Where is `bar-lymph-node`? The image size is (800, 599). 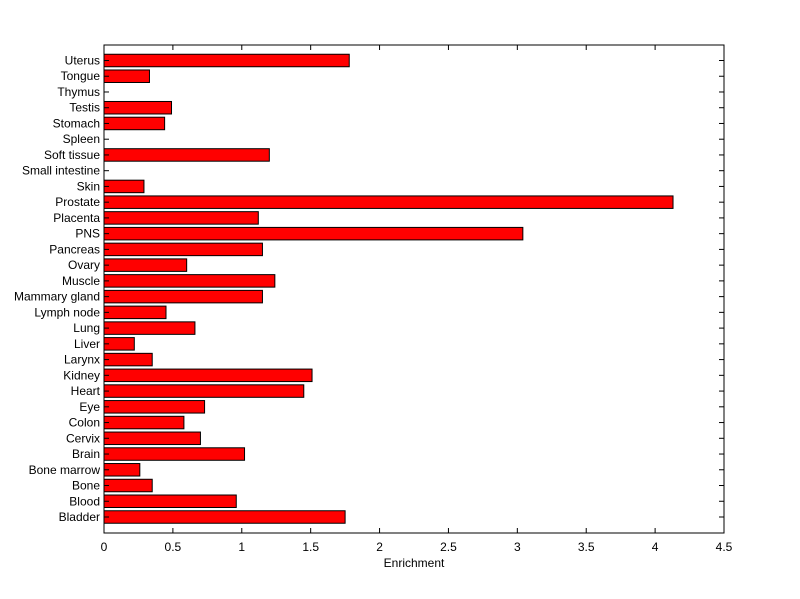 bar-lymph-node is located at coordinates (135, 312).